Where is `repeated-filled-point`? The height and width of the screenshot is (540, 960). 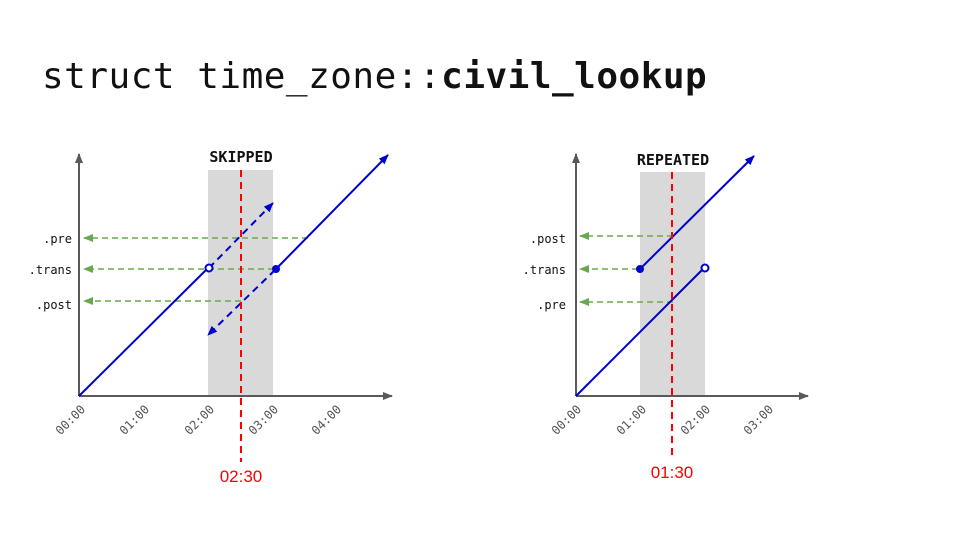 repeated-filled-point is located at coordinates (640, 269).